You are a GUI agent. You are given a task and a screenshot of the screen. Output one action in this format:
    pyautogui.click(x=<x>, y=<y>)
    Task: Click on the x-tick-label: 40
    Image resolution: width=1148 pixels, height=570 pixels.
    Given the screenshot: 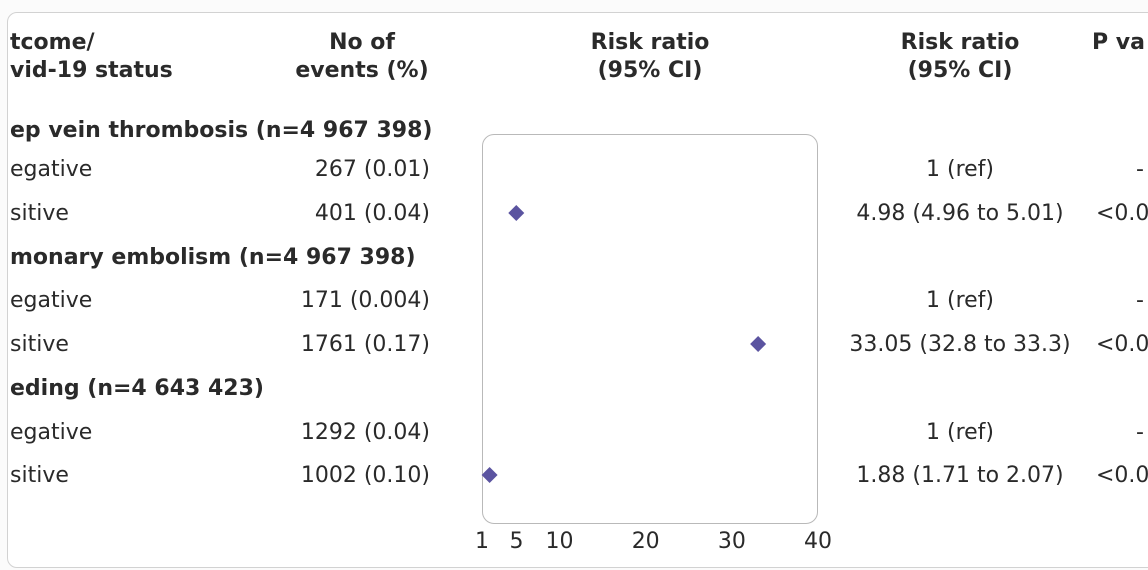 What is the action you would take?
    pyautogui.click(x=818, y=541)
    